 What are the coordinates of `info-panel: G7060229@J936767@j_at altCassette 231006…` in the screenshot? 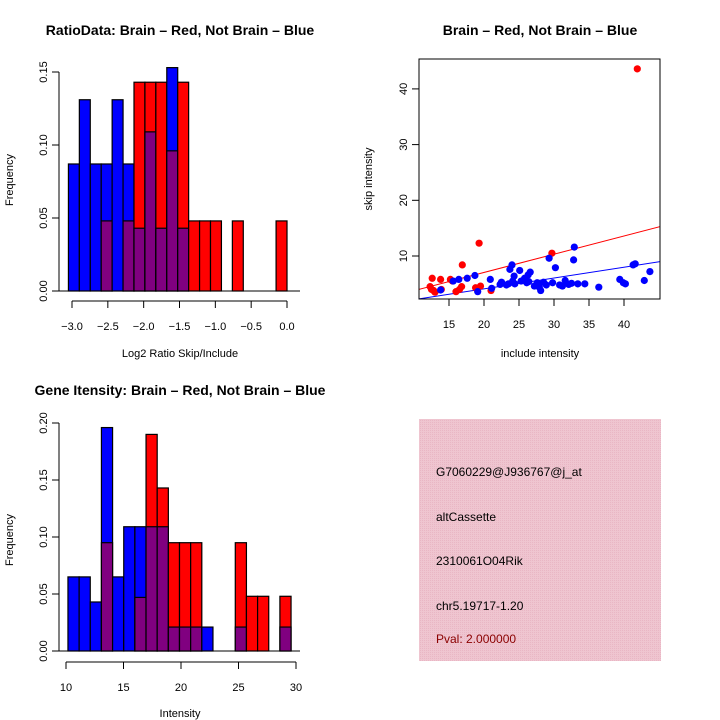 It's located at (540, 540).